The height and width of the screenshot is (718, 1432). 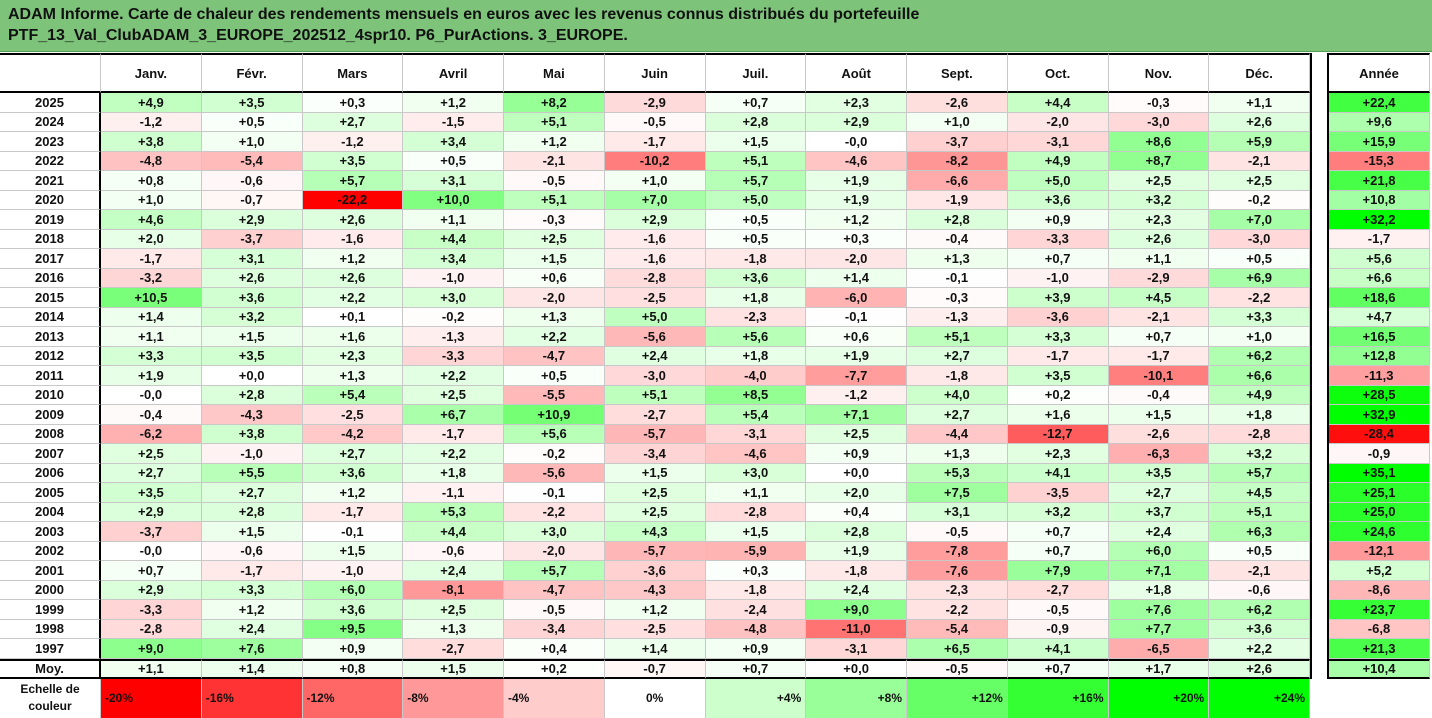 What do you see at coordinates (957, 395) in the screenshot?
I see `heatmap-cell: +4,0` at bounding box center [957, 395].